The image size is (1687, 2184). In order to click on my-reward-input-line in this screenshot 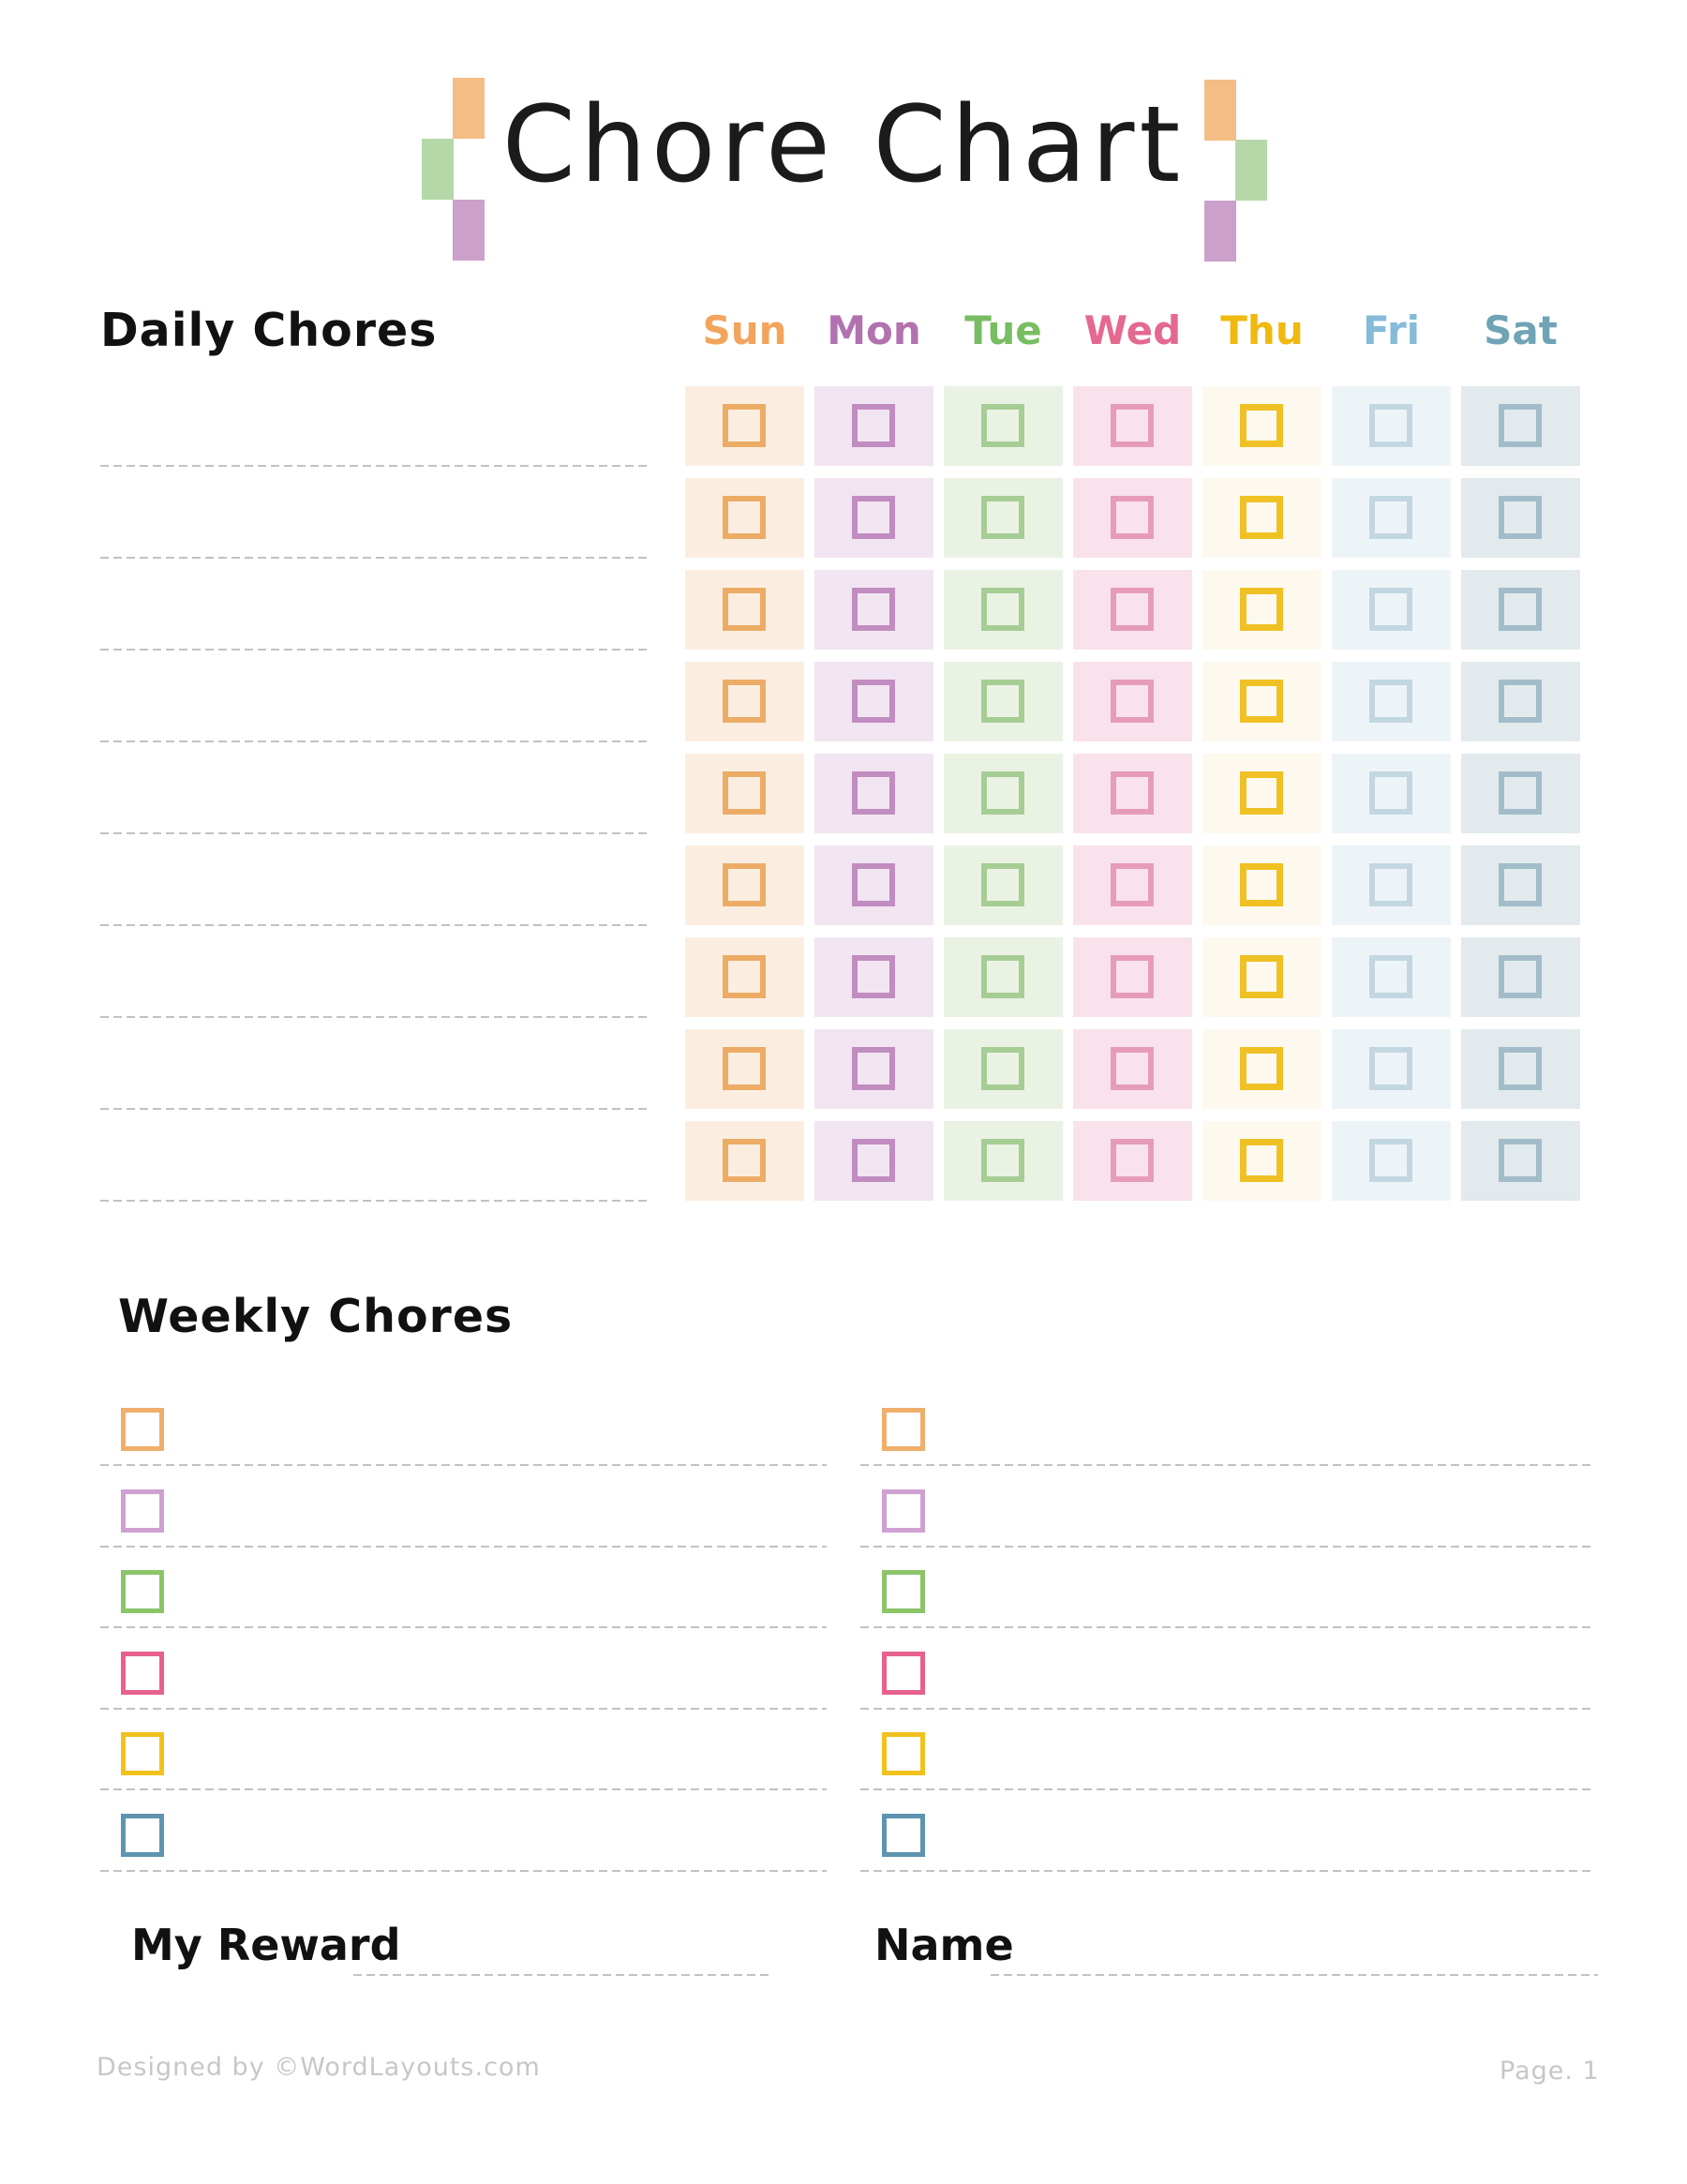, I will do `click(562, 1975)`.